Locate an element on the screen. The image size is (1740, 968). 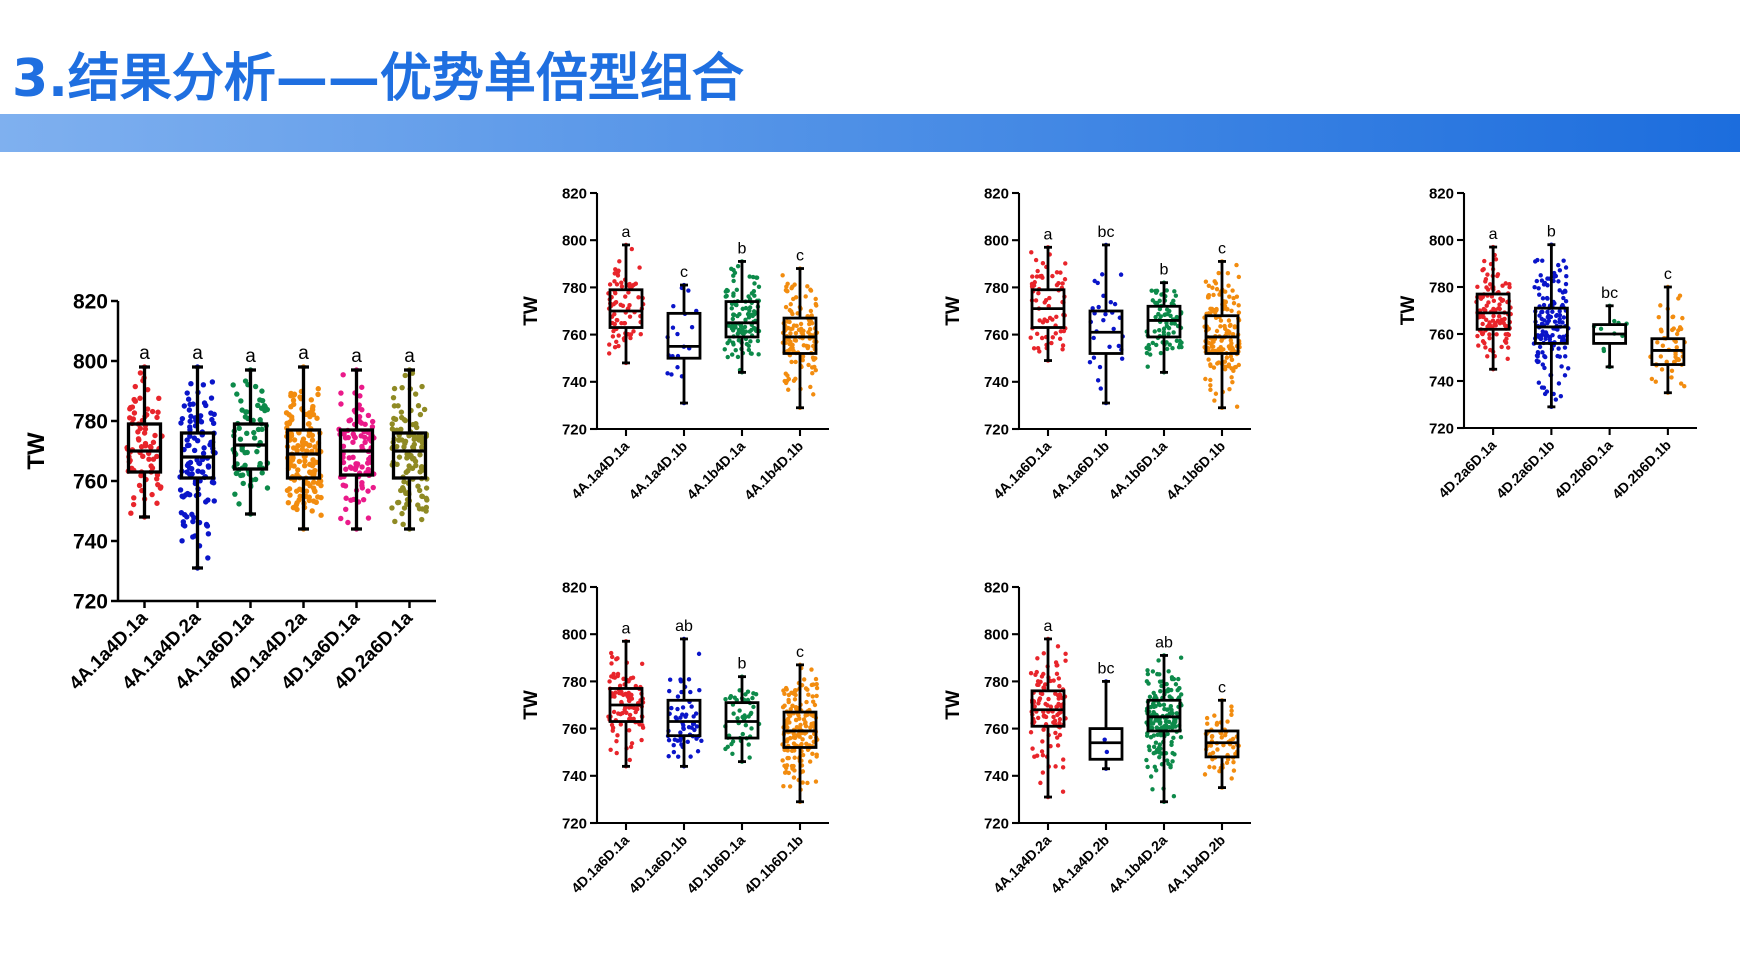
category-label: 4A.1b4D.1b is located at coordinates (773, 470).